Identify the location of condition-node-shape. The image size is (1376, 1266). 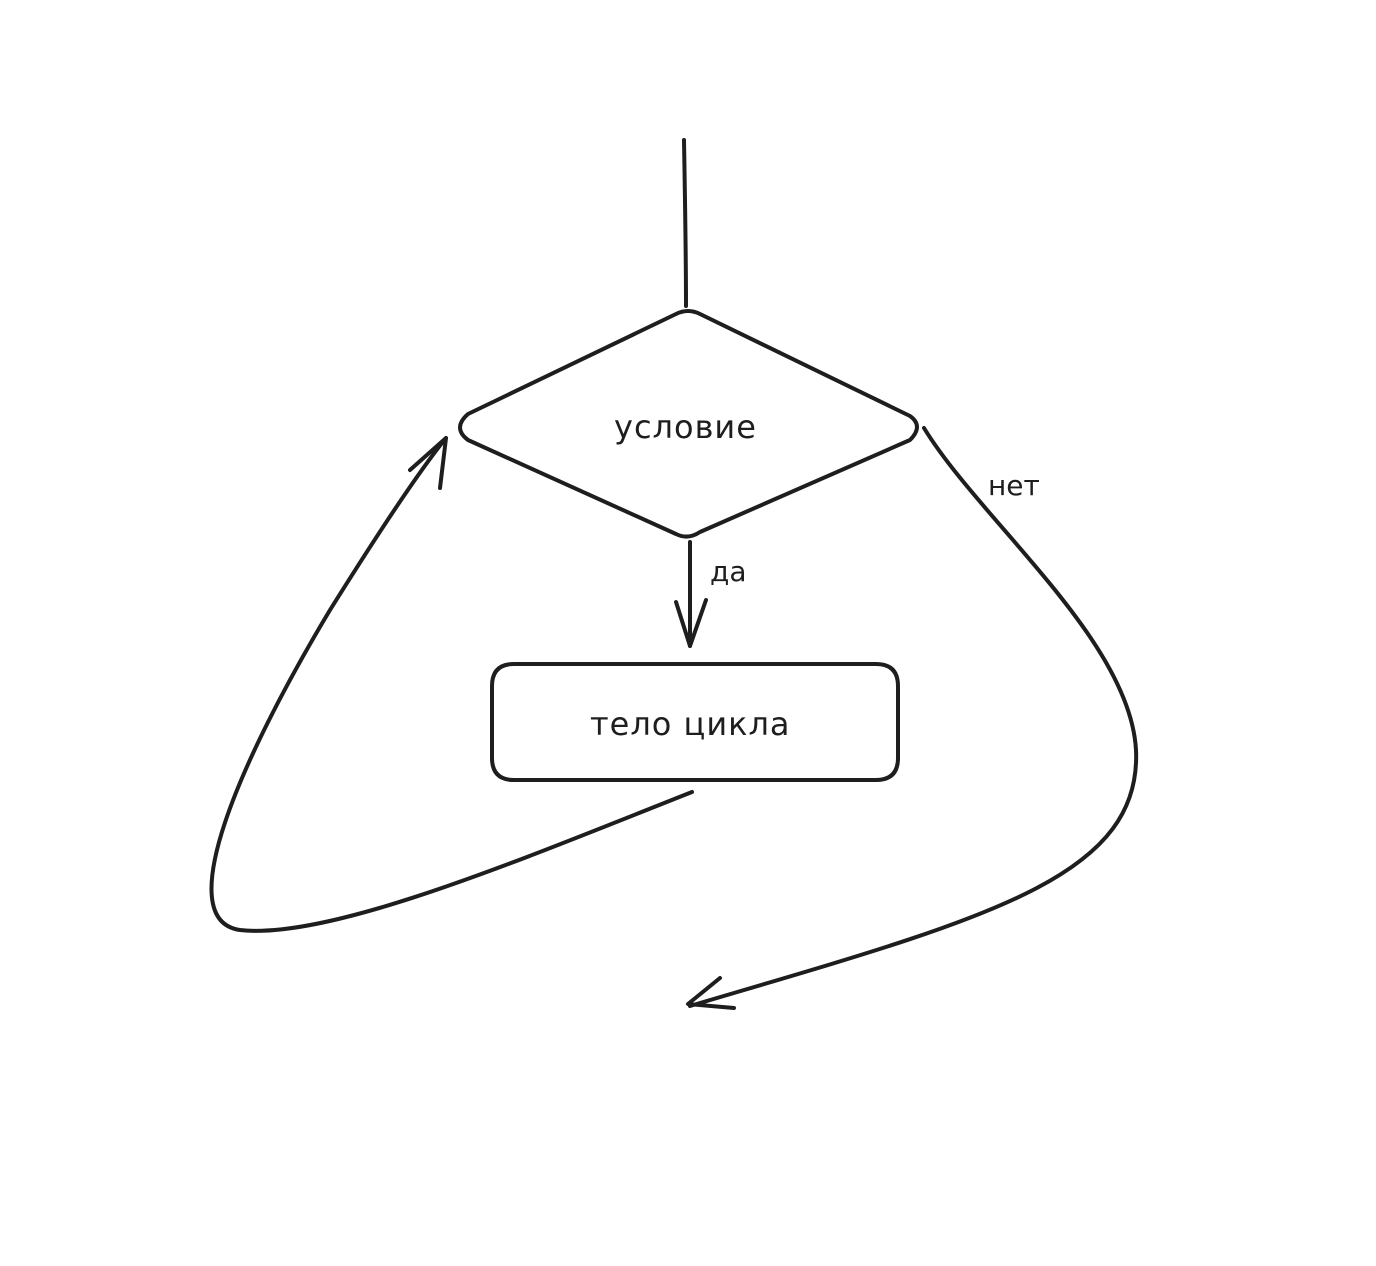
(688, 424).